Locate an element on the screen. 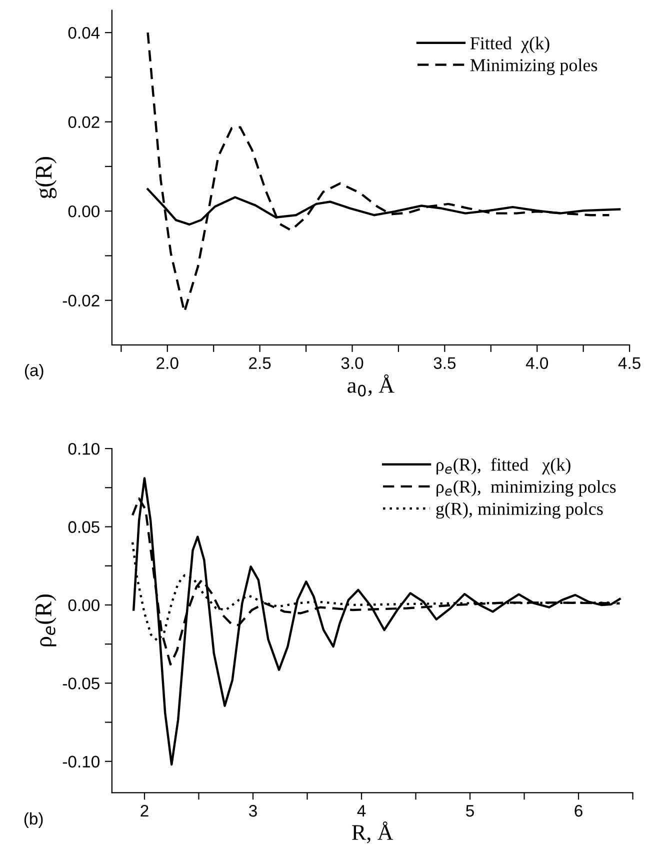 This screenshot has height=856, width=647. x-tick-label: 2.0 is located at coordinates (167, 363).